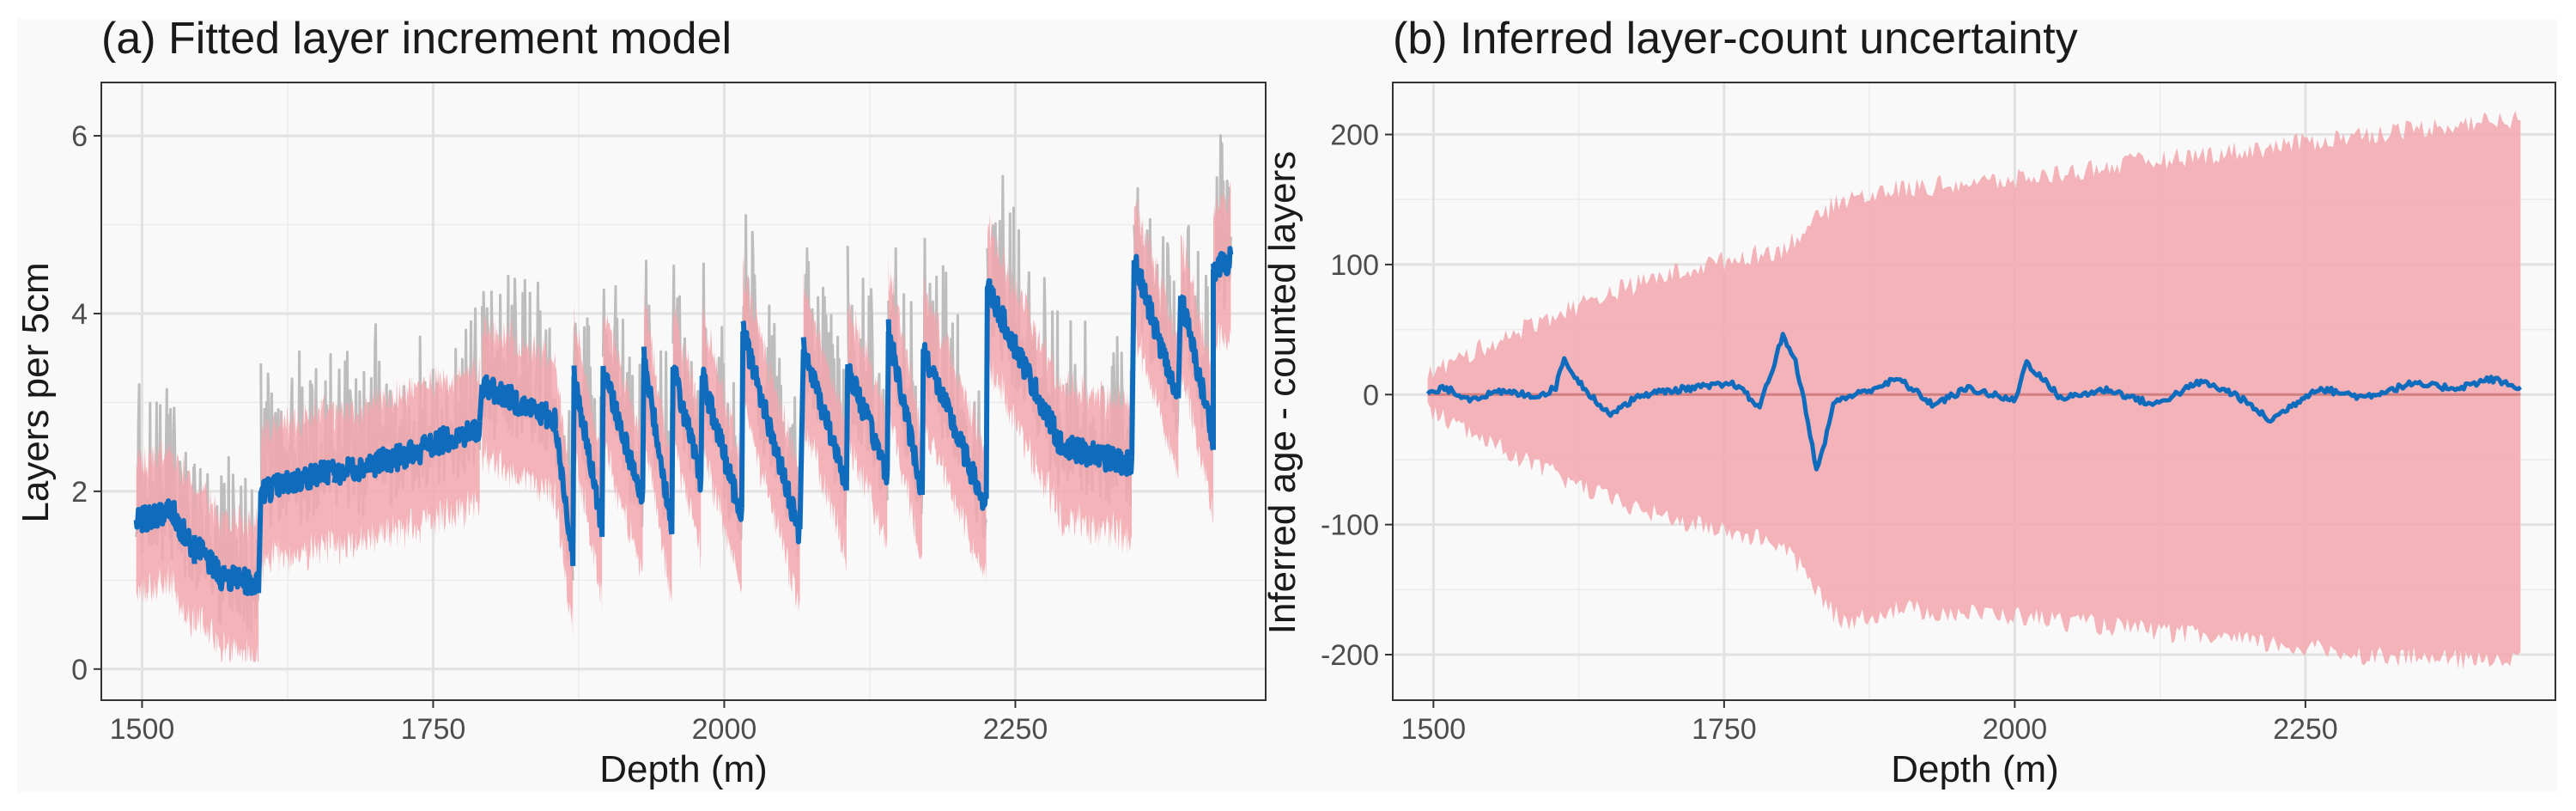 The image size is (2576, 811). Describe the element at coordinates (36, 392) in the screenshot. I see `panel-a-y-axis-title: Layers per 5cm` at that location.